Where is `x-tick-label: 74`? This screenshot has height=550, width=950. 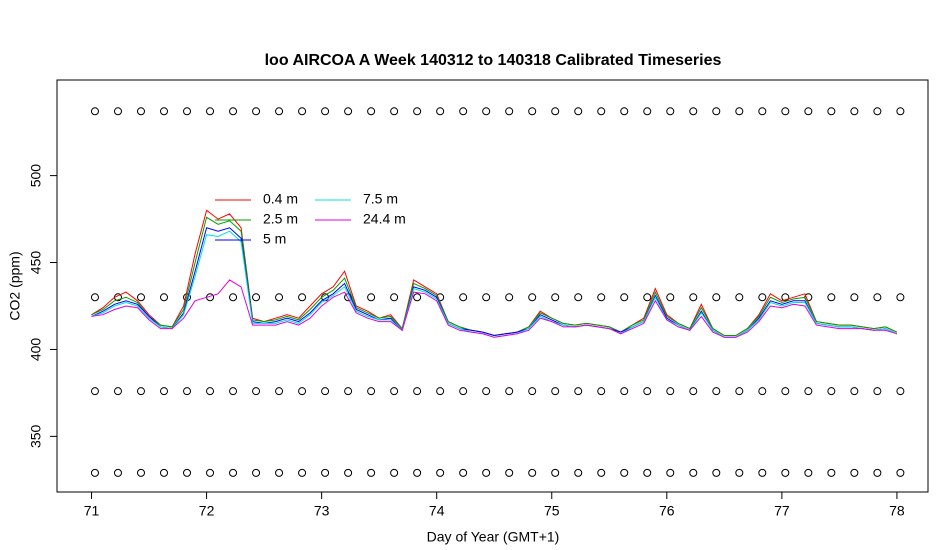 x-tick-label: 74 is located at coordinates (437, 511).